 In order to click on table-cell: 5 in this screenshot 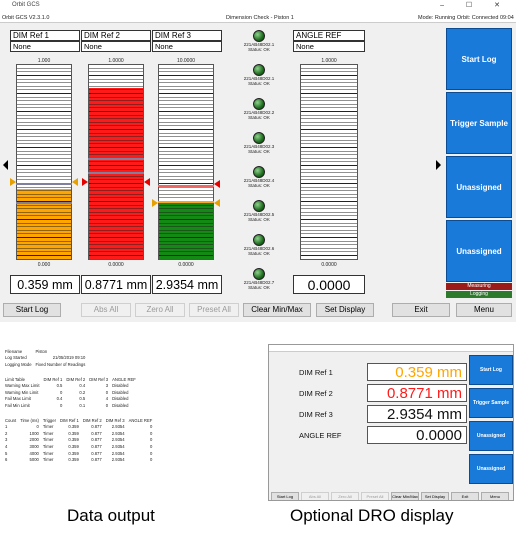, I will do `click(6, 453)`.